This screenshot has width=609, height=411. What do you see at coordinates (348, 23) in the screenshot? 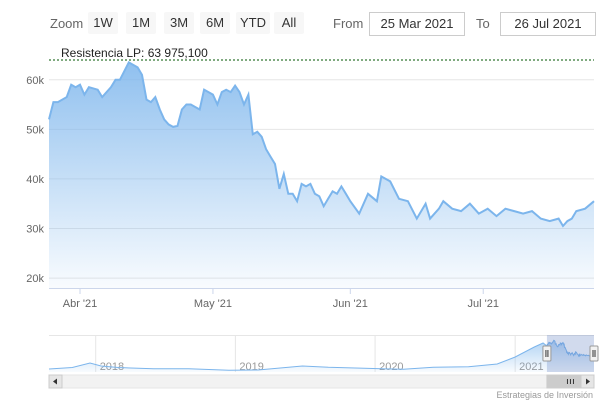
I see `from-label: From` at bounding box center [348, 23].